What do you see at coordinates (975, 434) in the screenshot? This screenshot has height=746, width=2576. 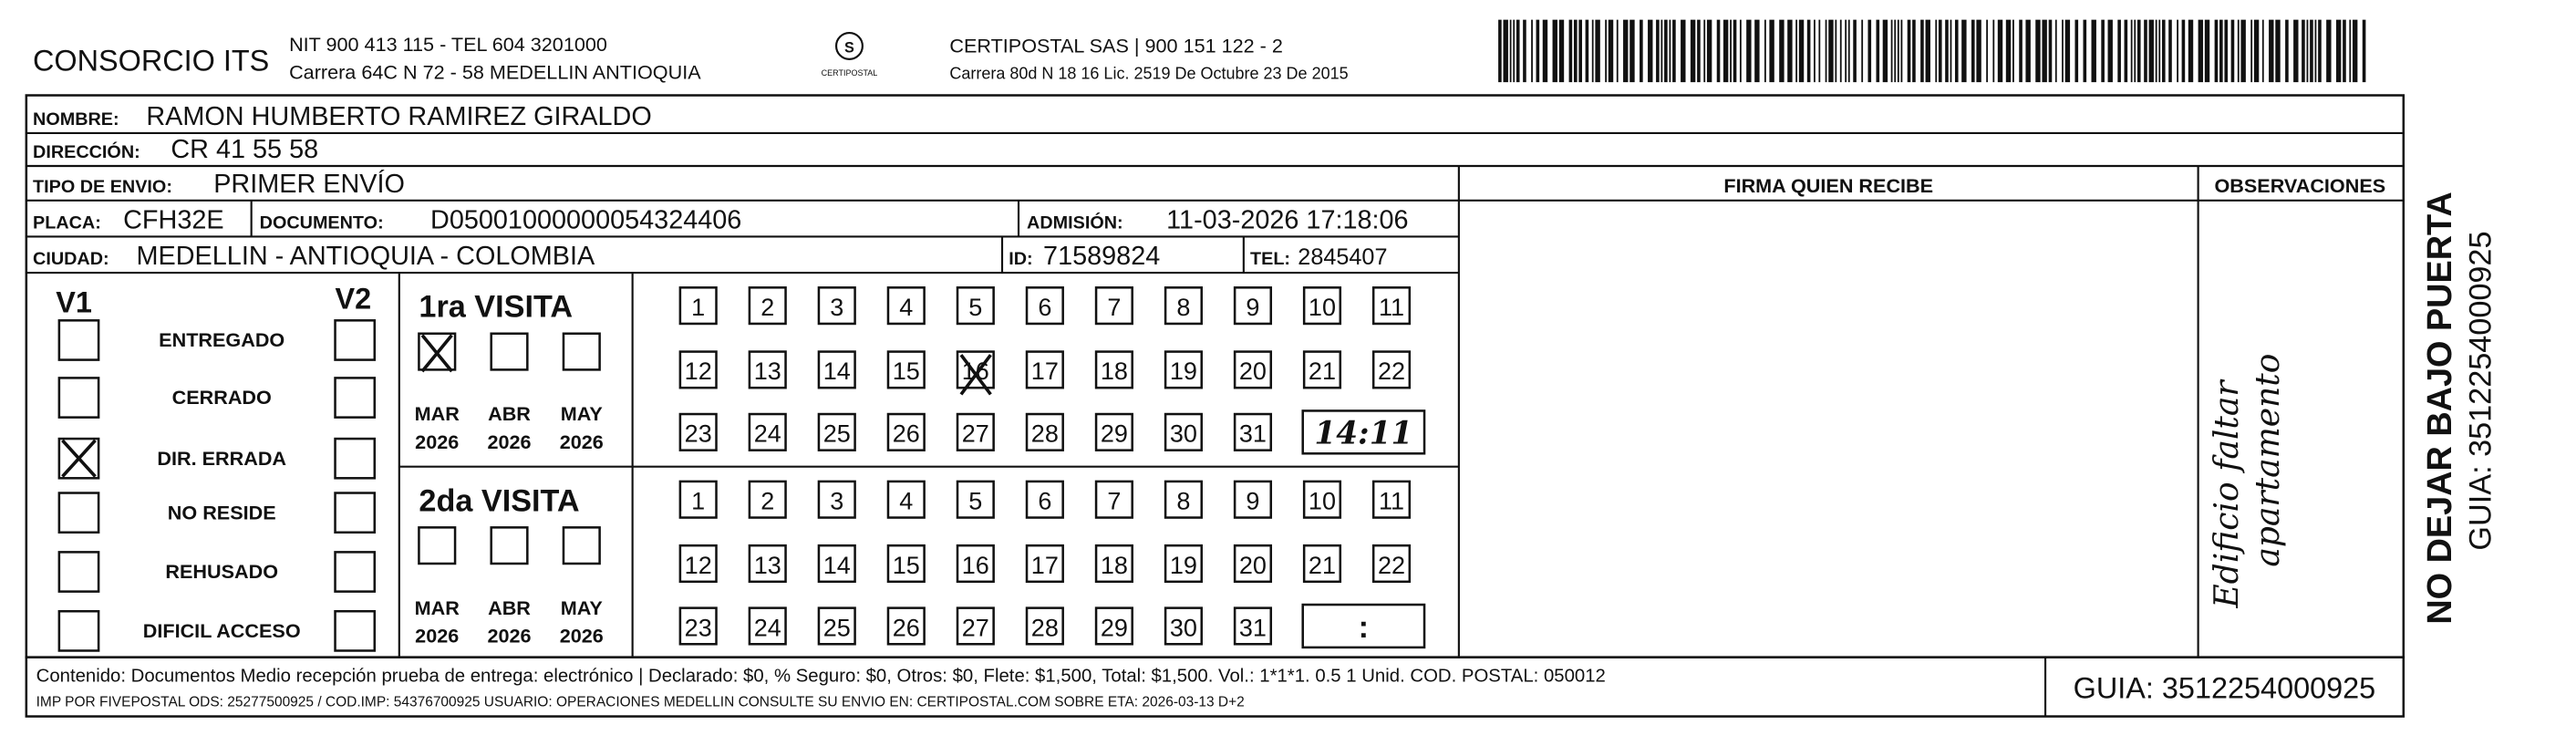 I see `day-number: 27` at bounding box center [975, 434].